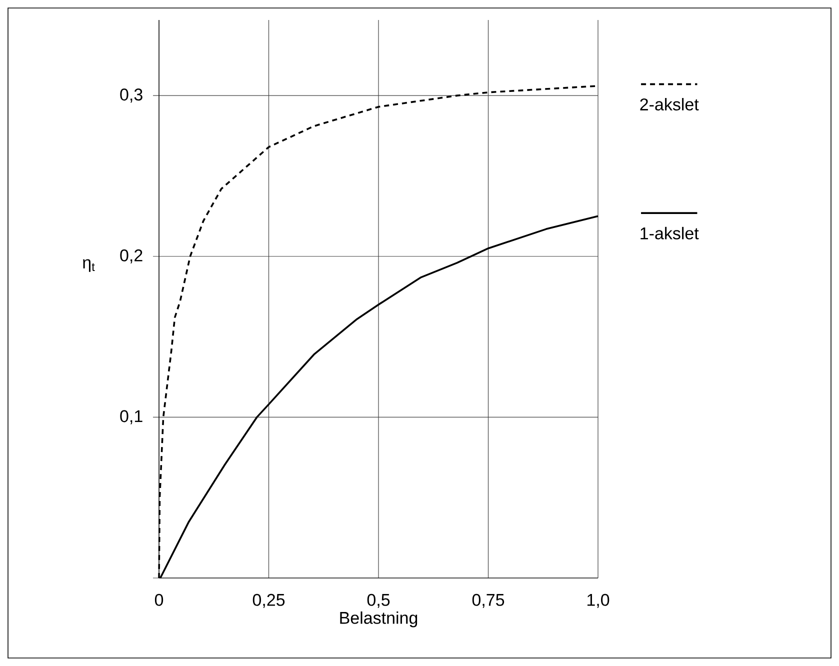 This screenshot has width=839, height=666. What do you see at coordinates (598, 601) in the screenshot?
I see `x-tick-label: 1,0` at bounding box center [598, 601].